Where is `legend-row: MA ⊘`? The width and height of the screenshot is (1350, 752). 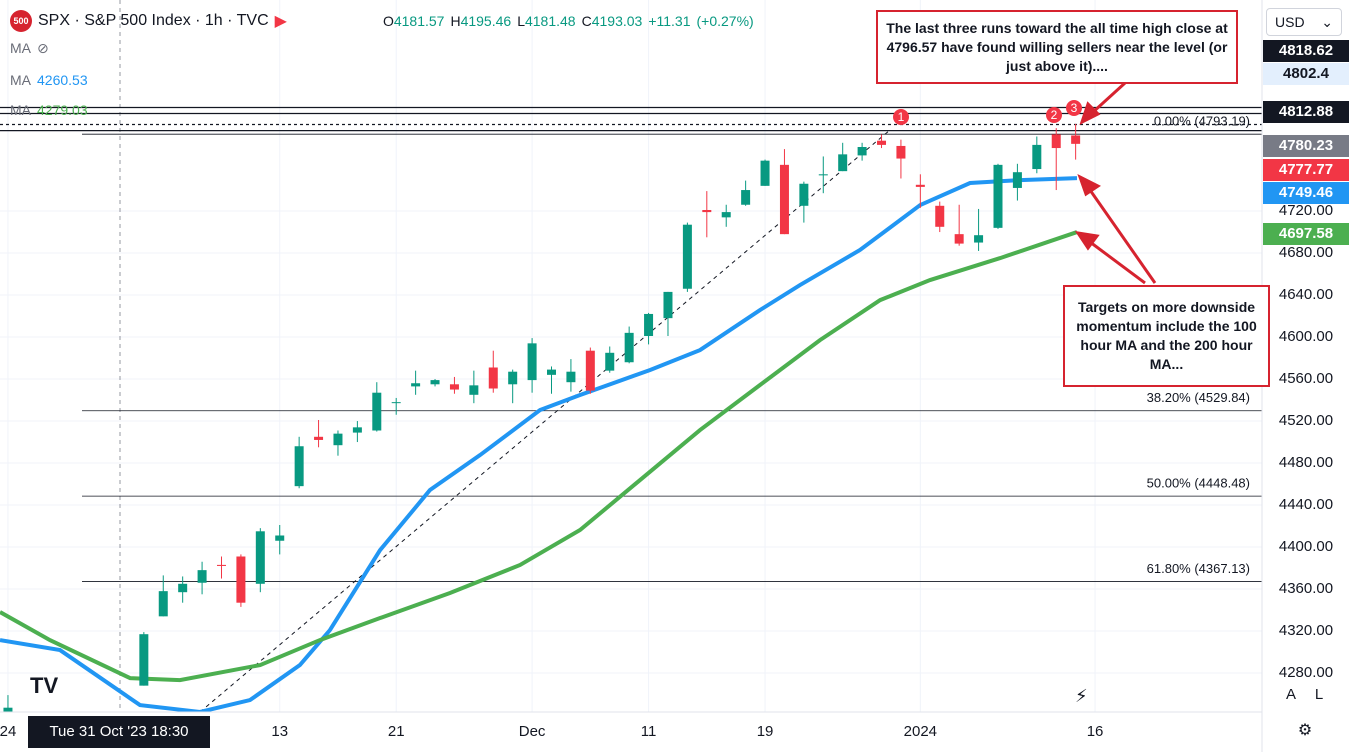 legend-row: MA ⊘ is located at coordinates (29, 48).